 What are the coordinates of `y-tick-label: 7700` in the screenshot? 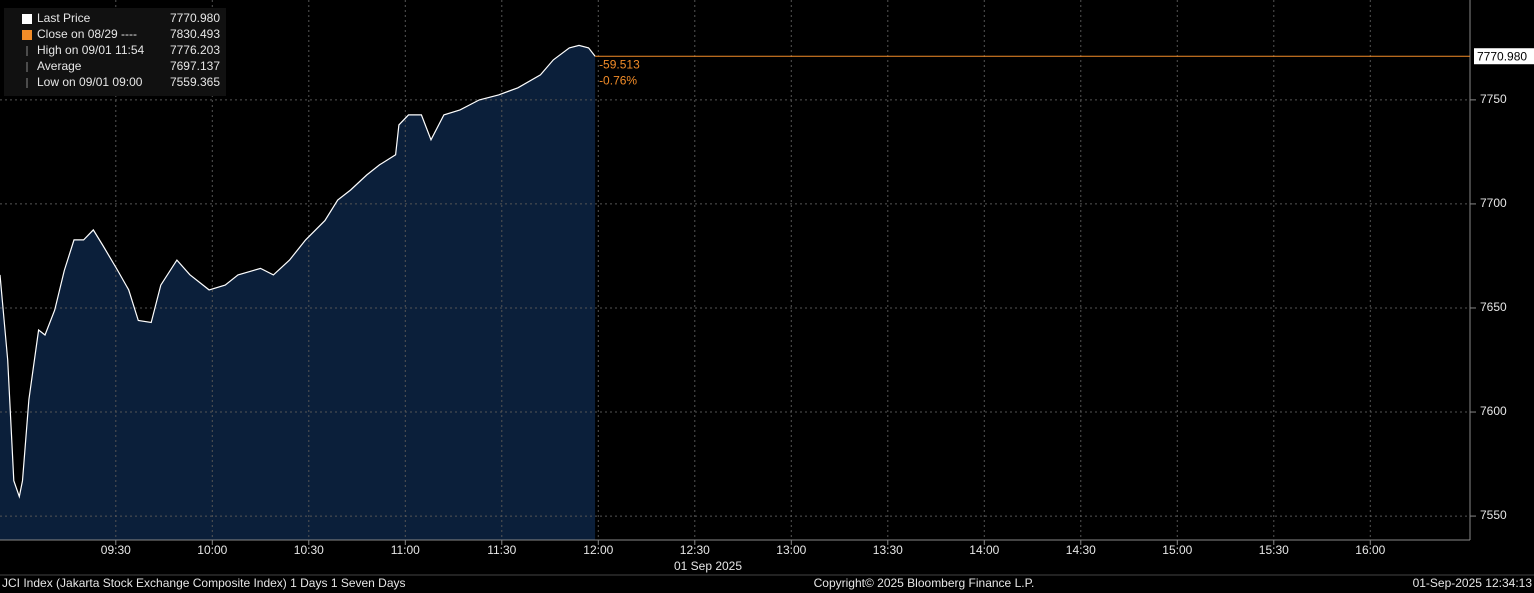 It's located at (1493, 203).